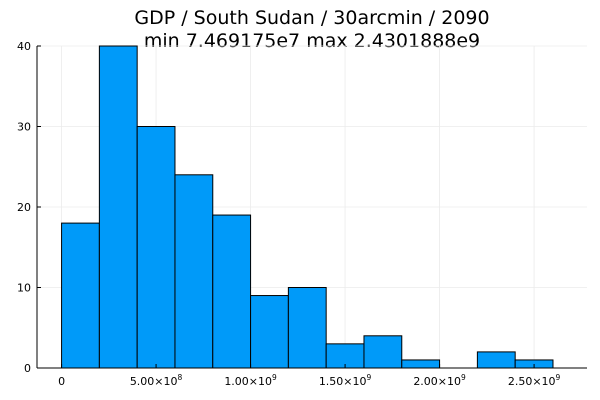  I want to click on x-tick-label: 1.50×10⁹, so click(345, 380).